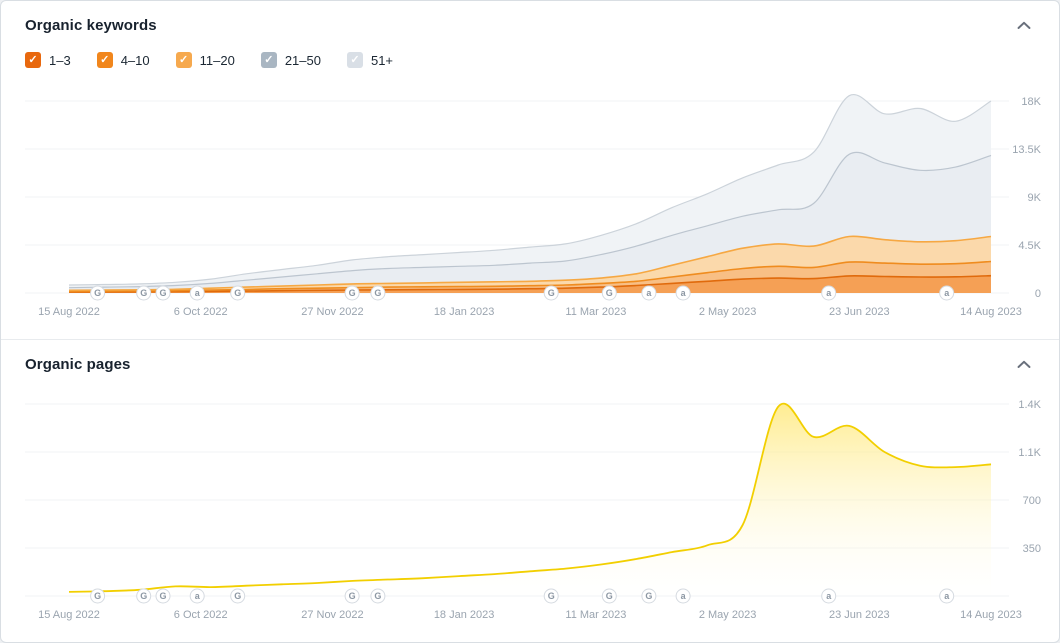  Describe the element at coordinates (69, 615) in the screenshot. I see `x-axis-label: 15 Aug 2022` at that location.